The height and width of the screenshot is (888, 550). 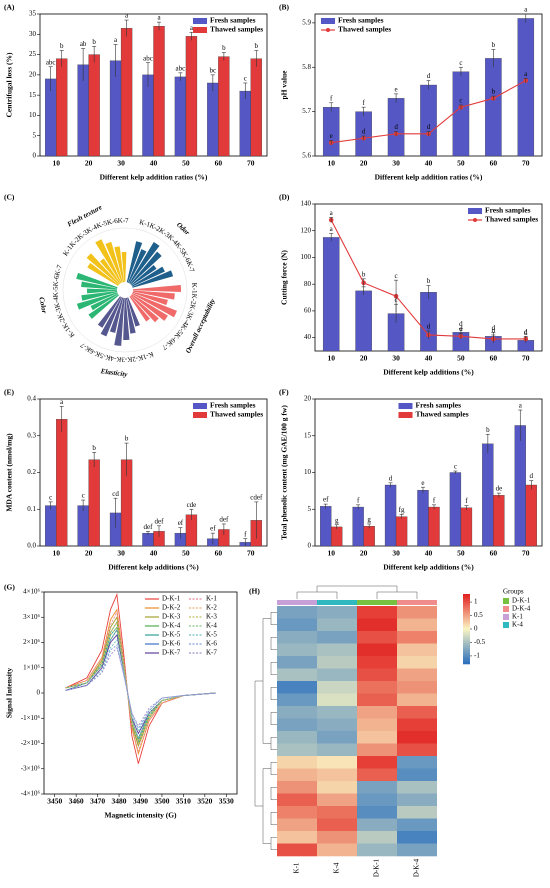 What do you see at coordinates (192, 505) in the screenshot?
I see `significance-letter: cde` at bounding box center [192, 505].